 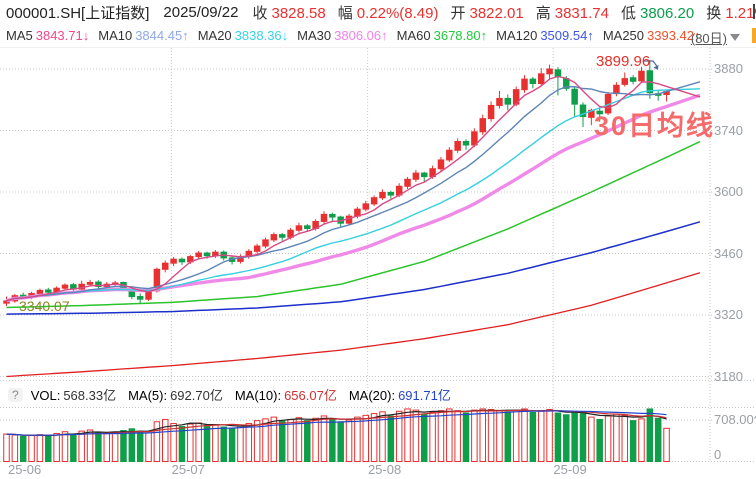 I want to click on quote-field: 换1.21%, so click(x=731, y=13).